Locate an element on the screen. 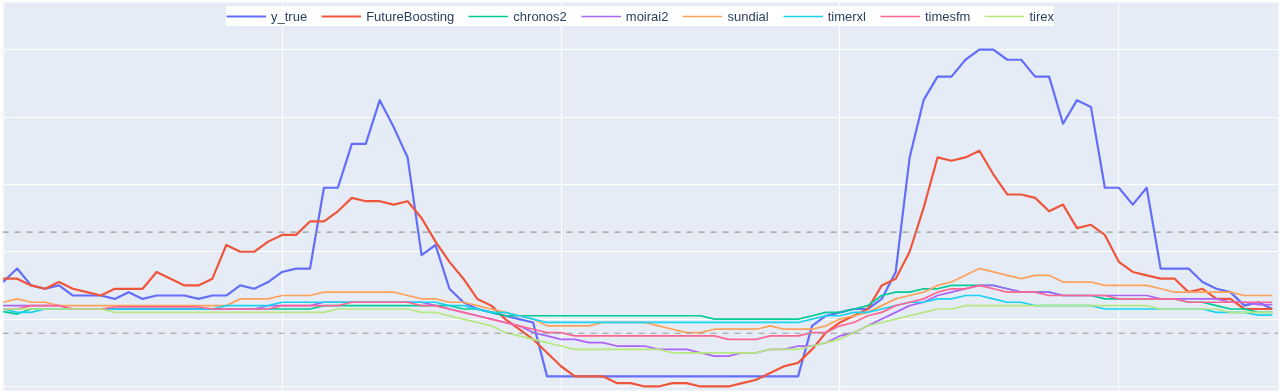  legend-label: chronos2 is located at coordinates (540, 16).